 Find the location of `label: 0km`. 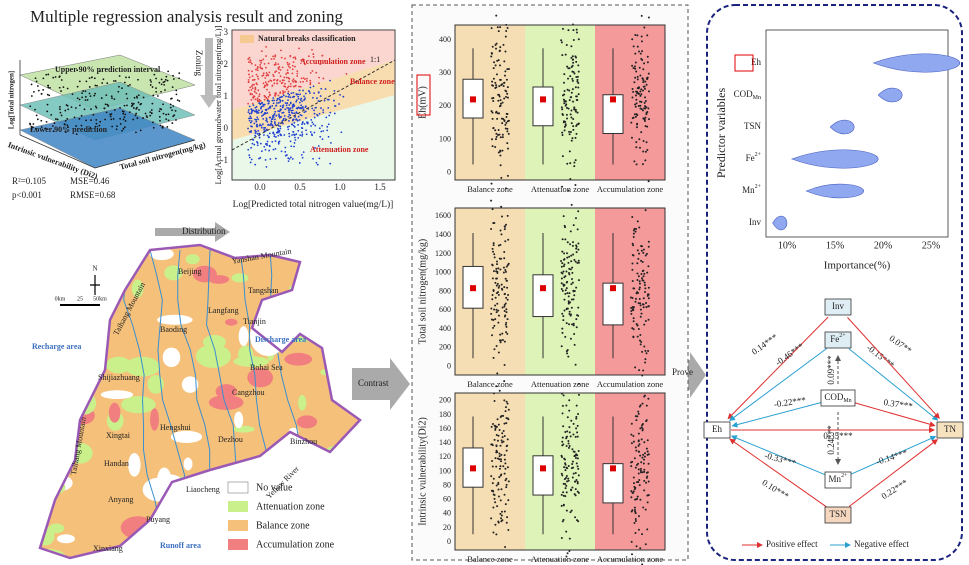

label: 0km is located at coordinates (60, 299).